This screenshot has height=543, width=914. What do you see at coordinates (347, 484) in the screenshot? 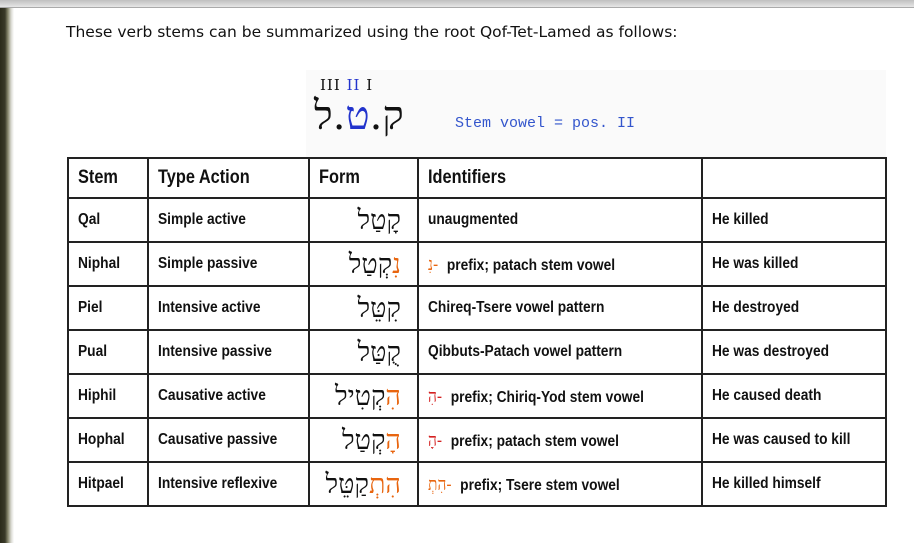
I see `form-rest: קַטֵּל` at bounding box center [347, 484].